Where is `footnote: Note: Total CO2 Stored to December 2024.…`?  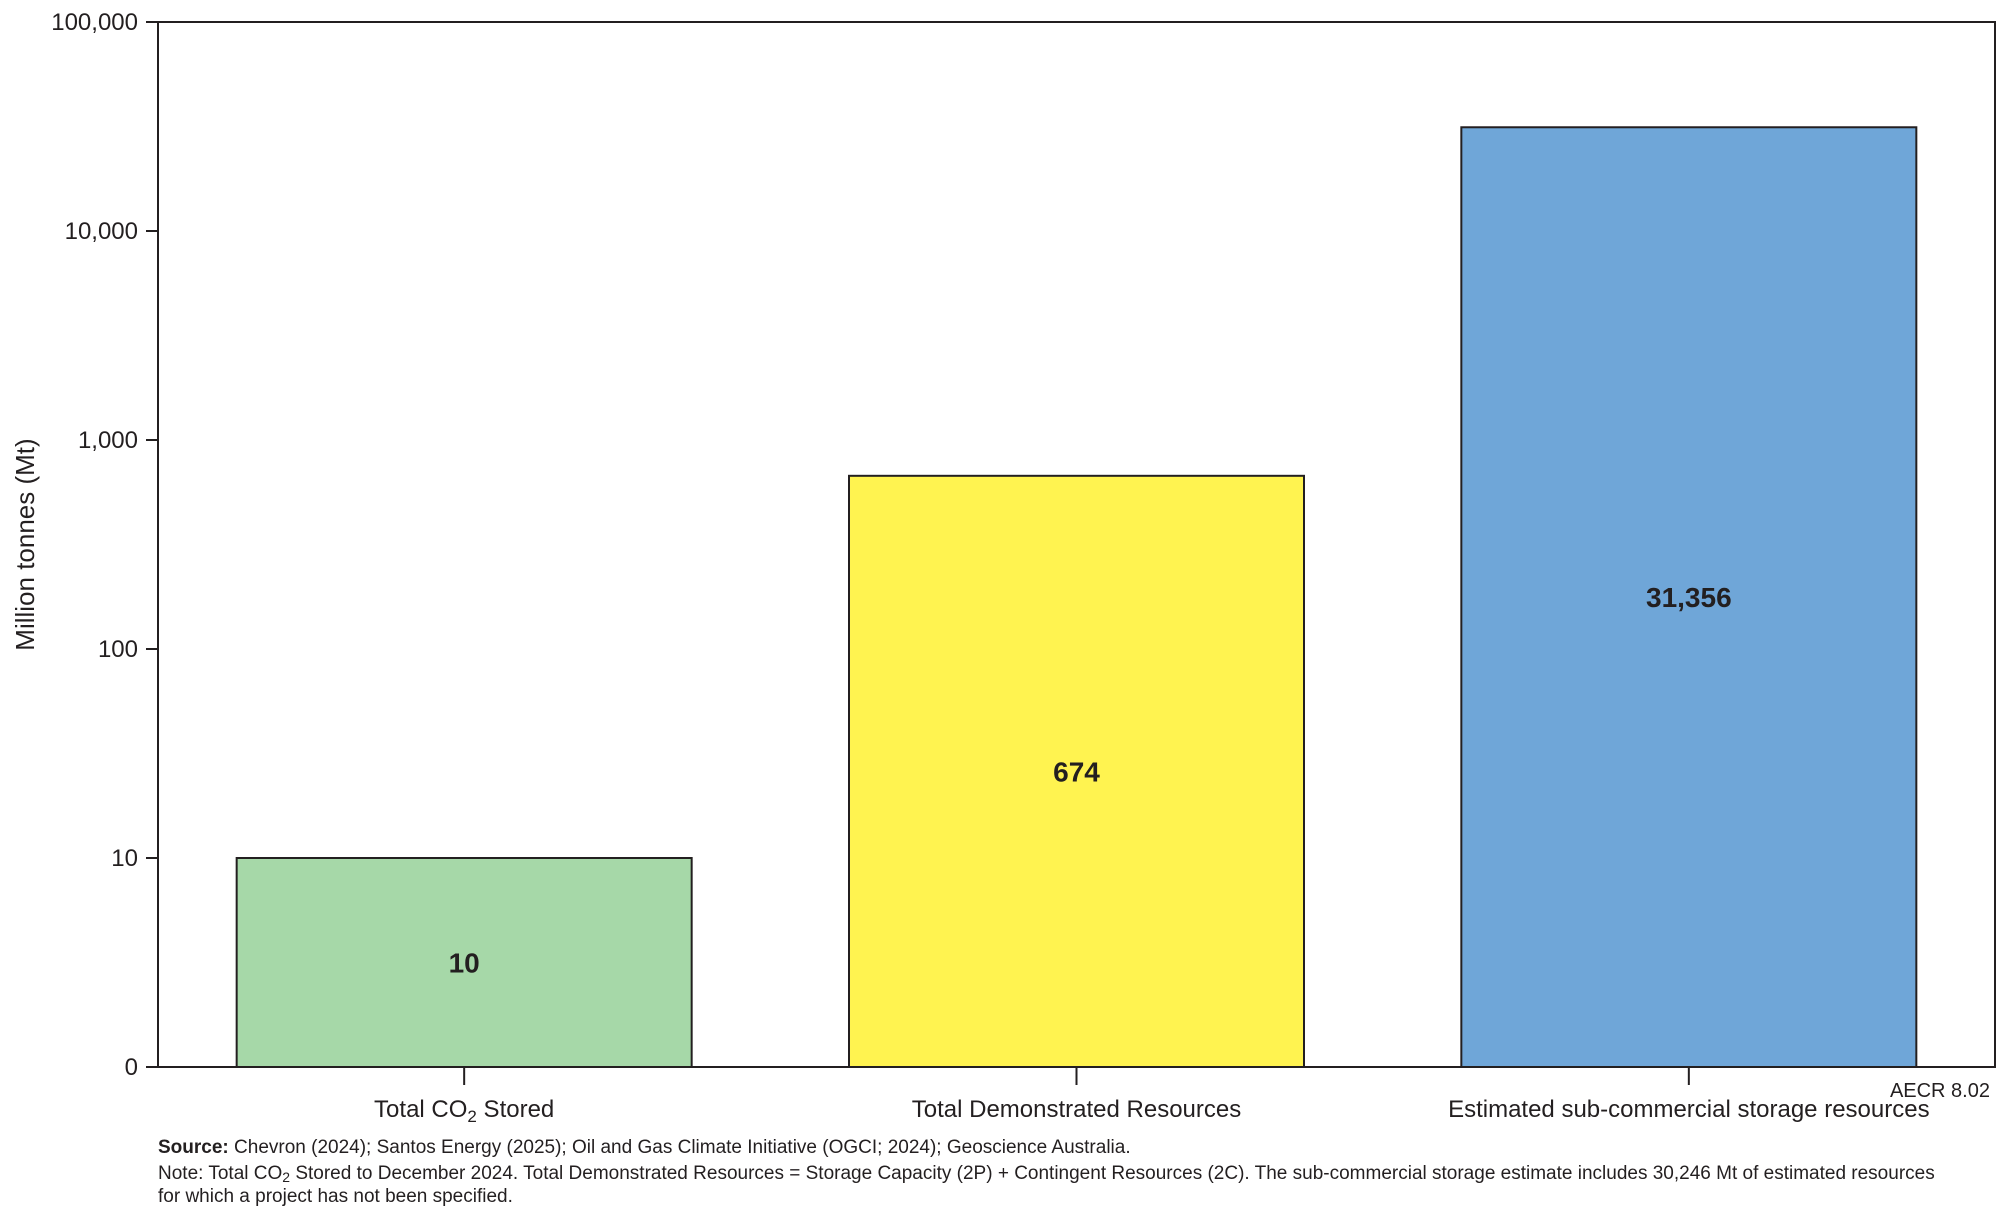
footnote: Note: Total CO2 Stored to December 2024.… is located at coordinates (1058, 1185).